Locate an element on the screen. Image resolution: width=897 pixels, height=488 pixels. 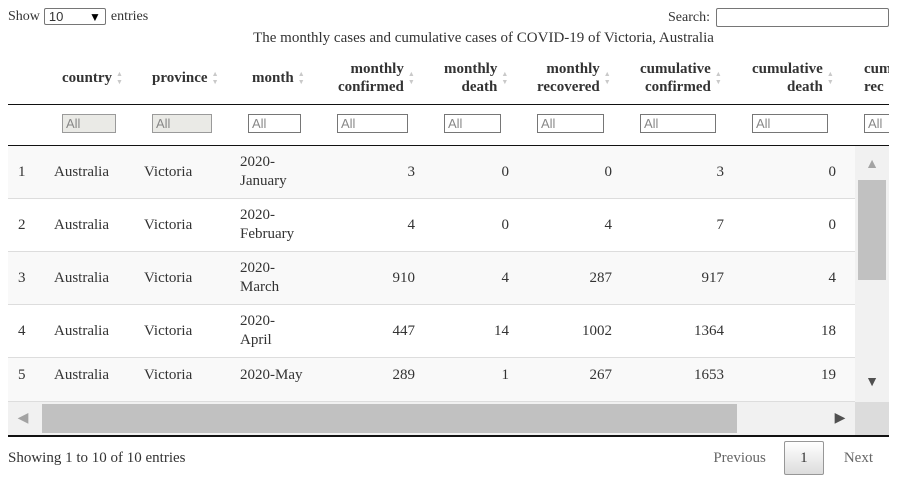
filter-province: All is located at coordinates (182, 123).